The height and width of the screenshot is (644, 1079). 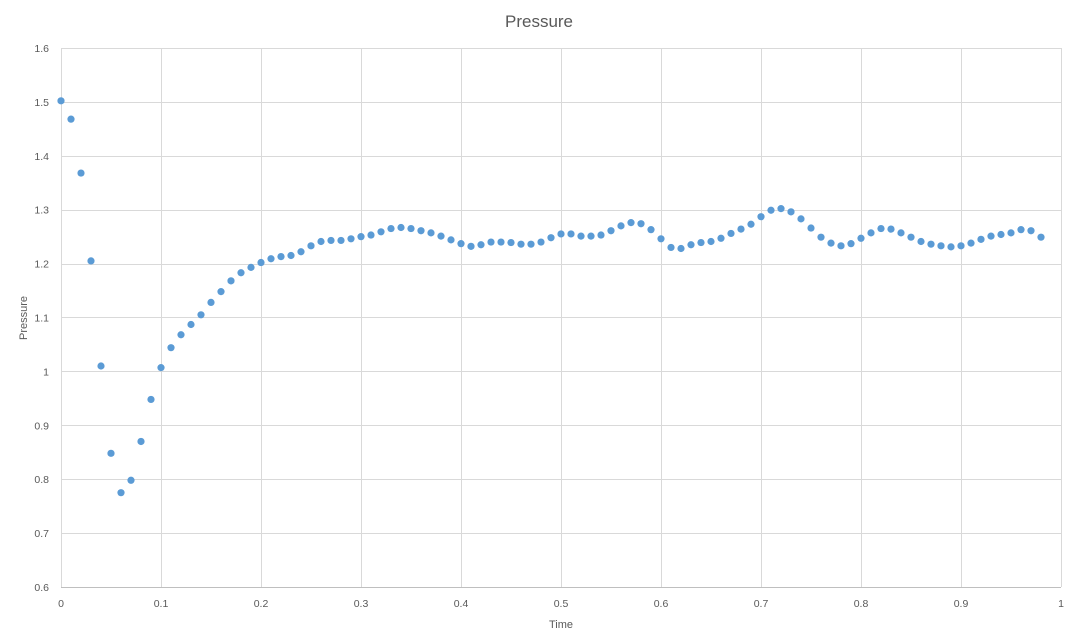 What do you see at coordinates (41, 426) in the screenshot?
I see `y-tick-label: 0.9` at bounding box center [41, 426].